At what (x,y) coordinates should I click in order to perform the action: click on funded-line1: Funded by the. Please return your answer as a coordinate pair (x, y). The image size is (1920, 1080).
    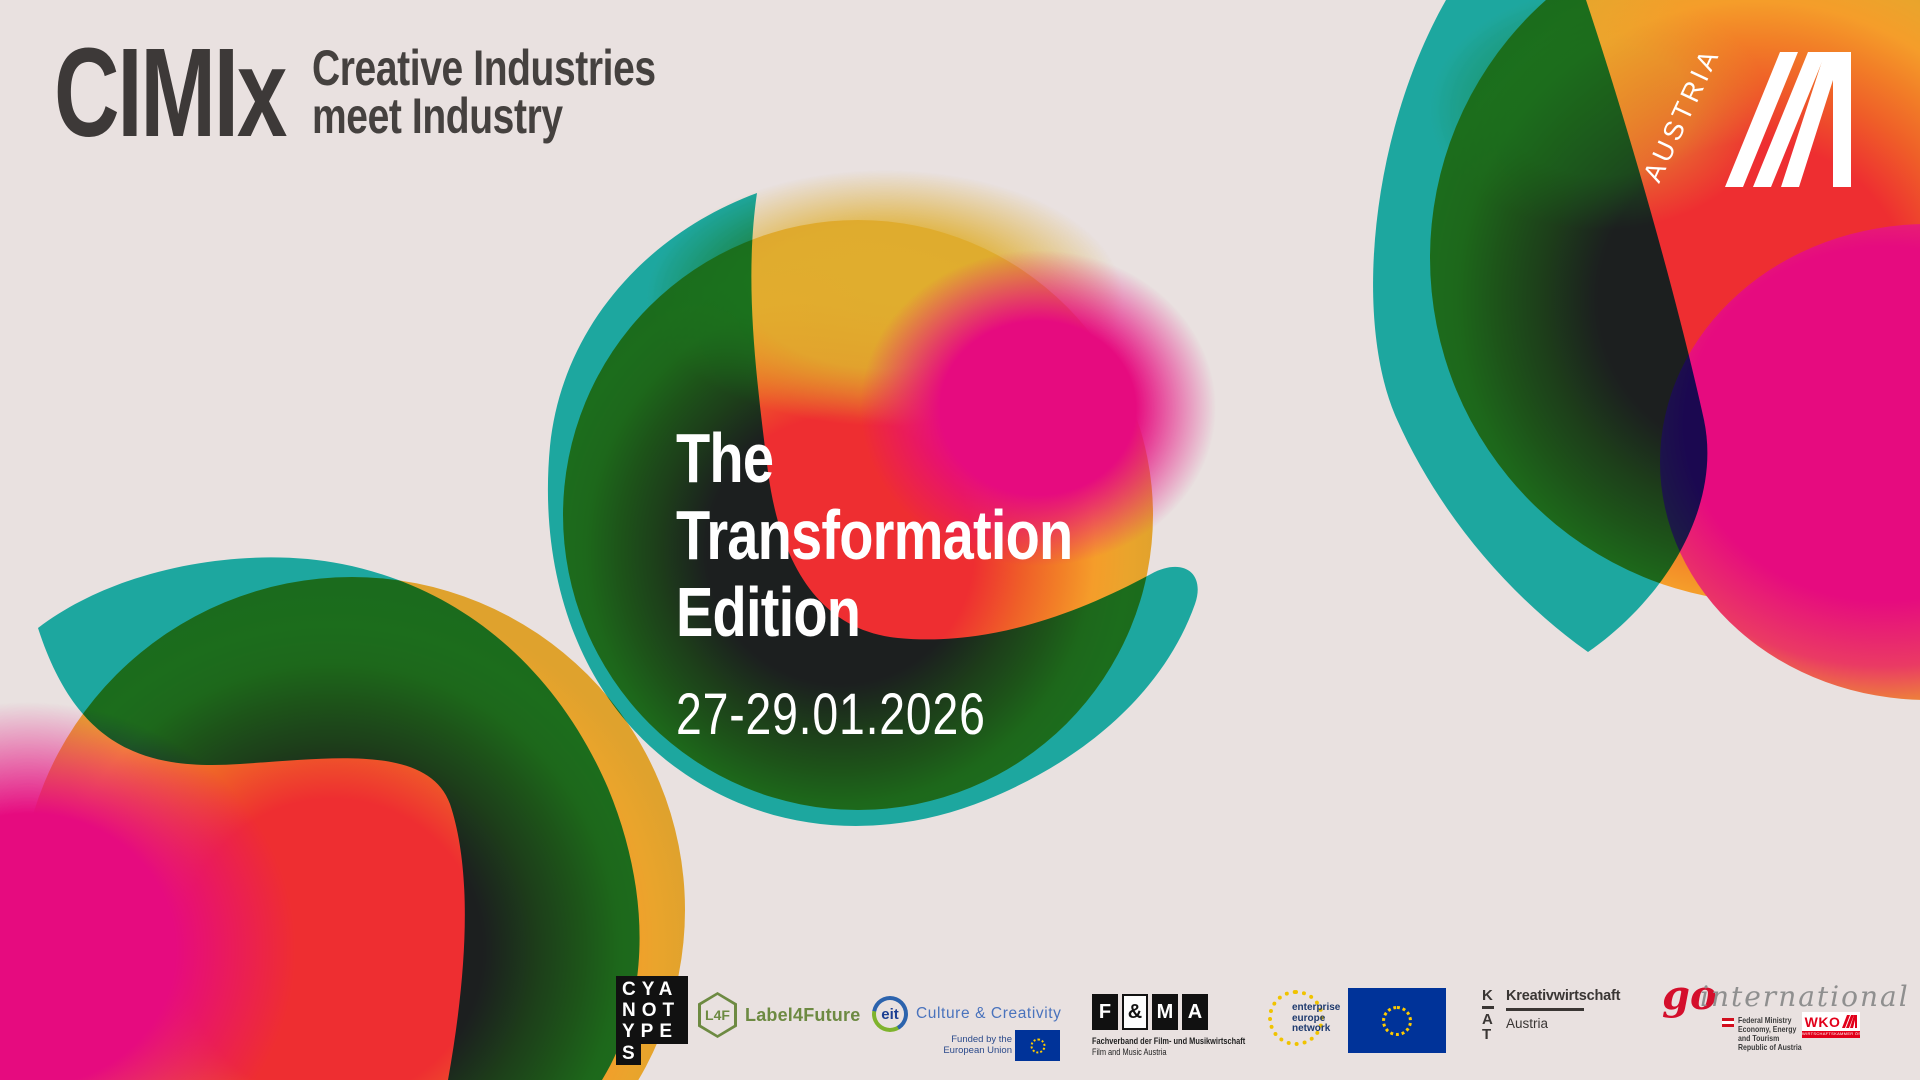
    Looking at the image, I should click on (981, 1039).